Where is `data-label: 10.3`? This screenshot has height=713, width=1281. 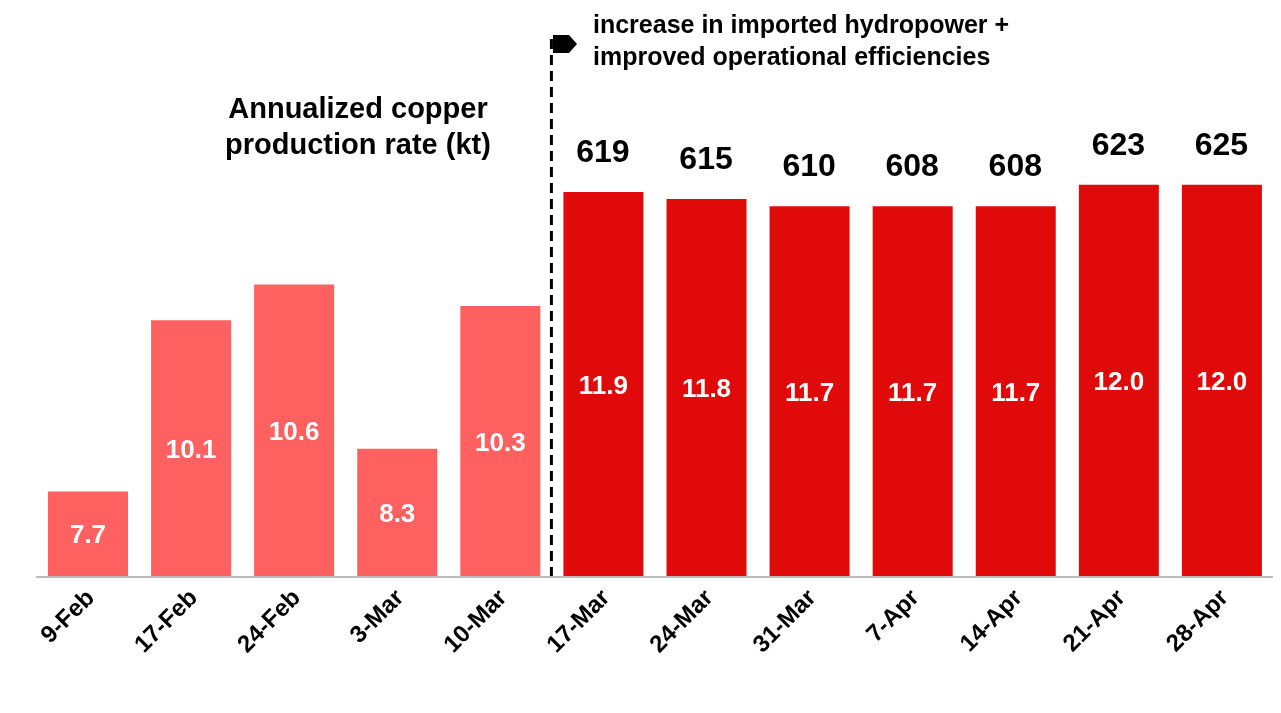
data-label: 10.3 is located at coordinates (500, 441).